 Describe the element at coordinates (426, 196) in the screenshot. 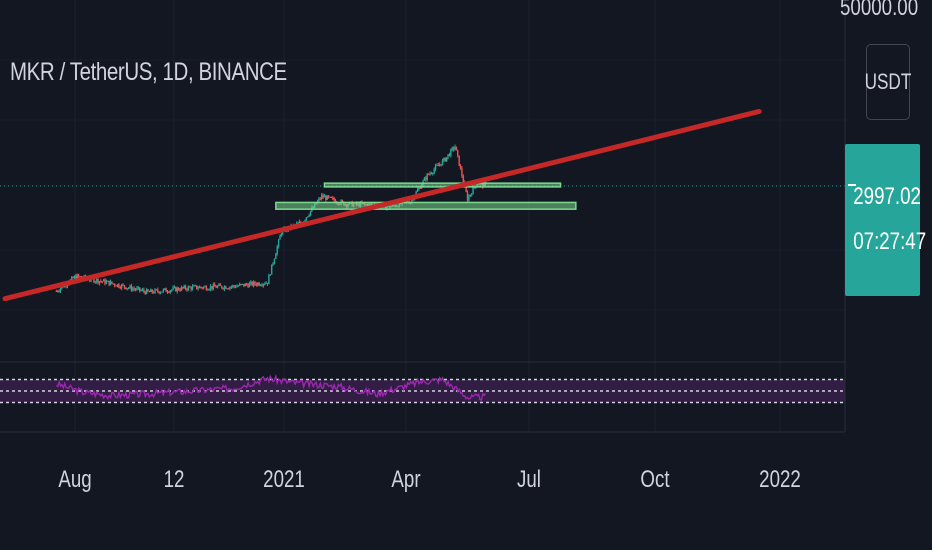

I see `support-zones` at that location.